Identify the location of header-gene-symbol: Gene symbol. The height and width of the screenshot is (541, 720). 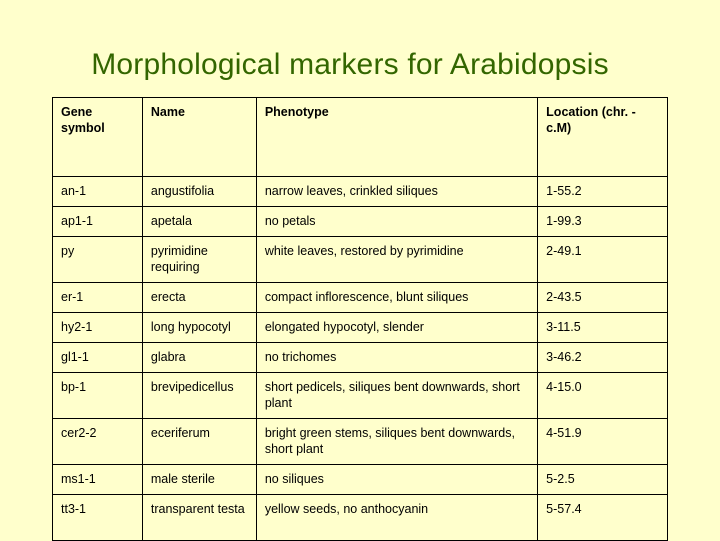
(97, 137).